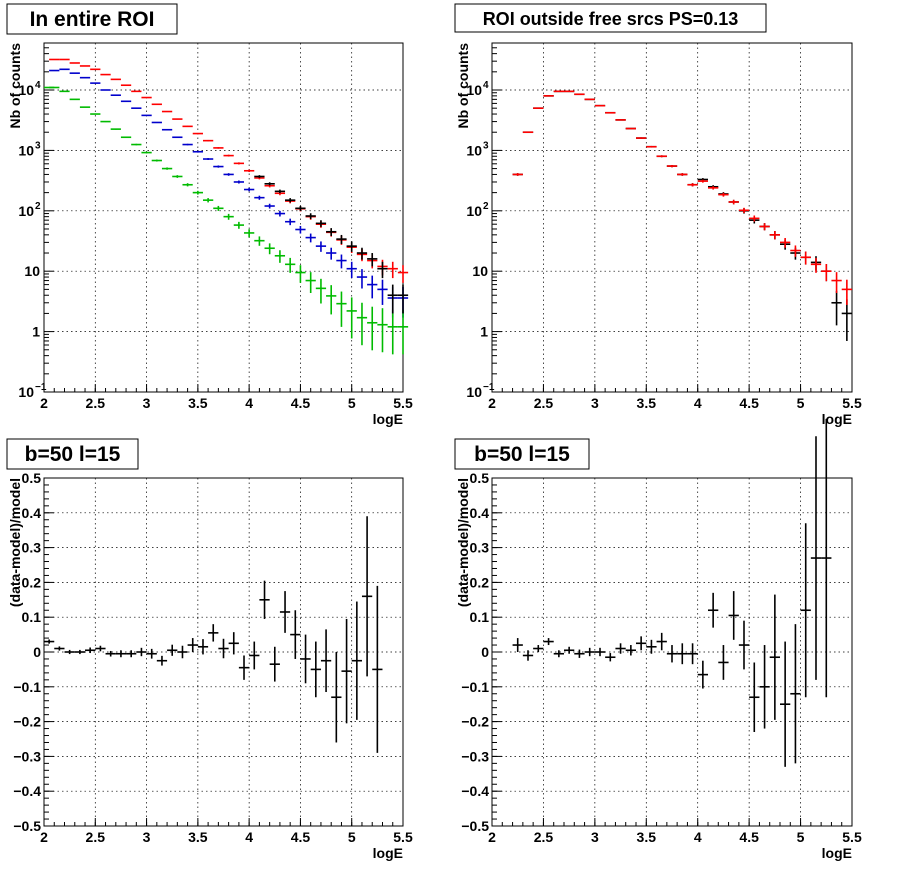  Describe the element at coordinates (475, 722) in the screenshot. I see `y-tick-label: −0.2` at that location.